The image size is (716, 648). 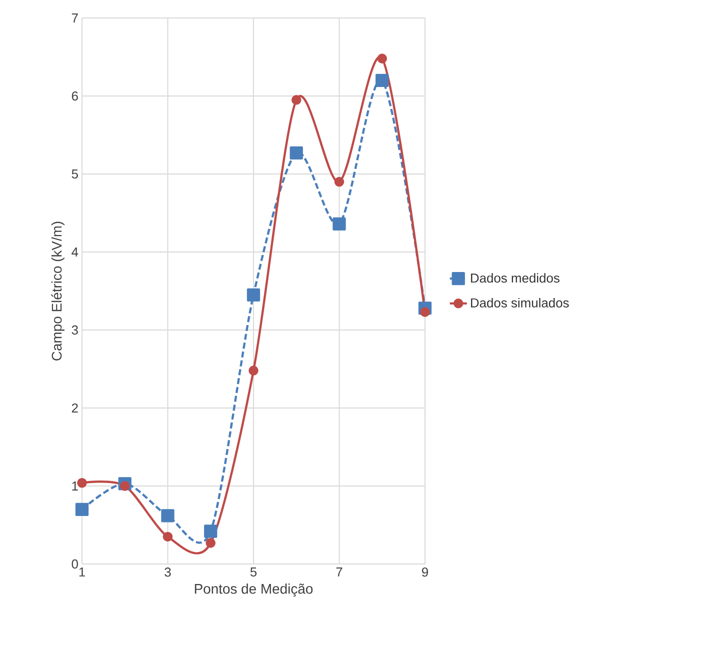 What do you see at coordinates (253, 572) in the screenshot?
I see `x-tick-label: 5` at bounding box center [253, 572].